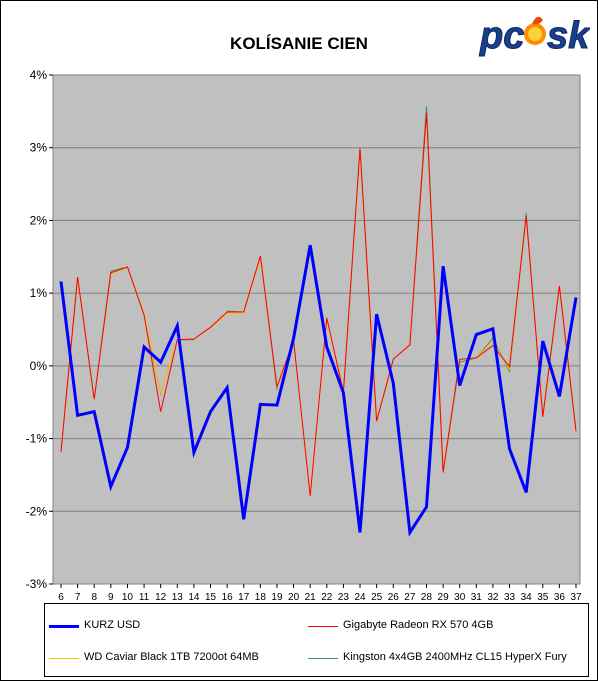  Describe the element at coordinates (455, 657) in the screenshot. I see `legend-label: Kingston 4x4GB 2400MHz CL15 HyperX Fury` at that location.